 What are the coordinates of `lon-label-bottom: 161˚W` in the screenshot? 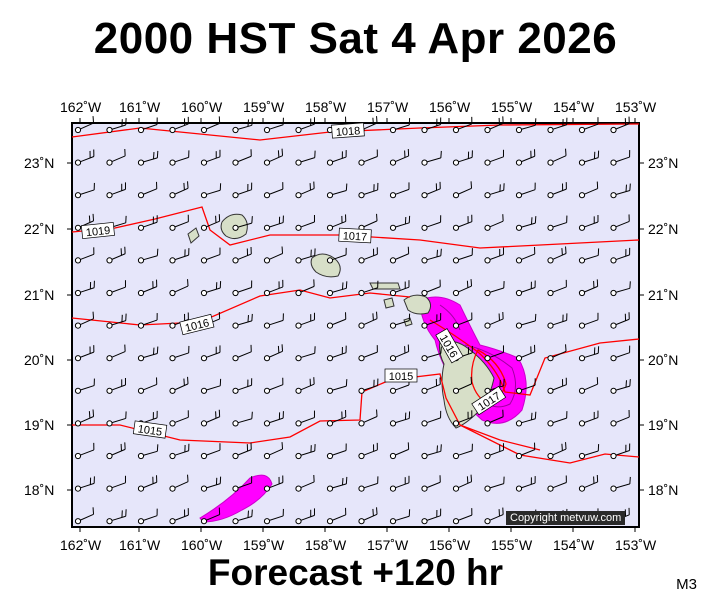 It's located at (140, 545).